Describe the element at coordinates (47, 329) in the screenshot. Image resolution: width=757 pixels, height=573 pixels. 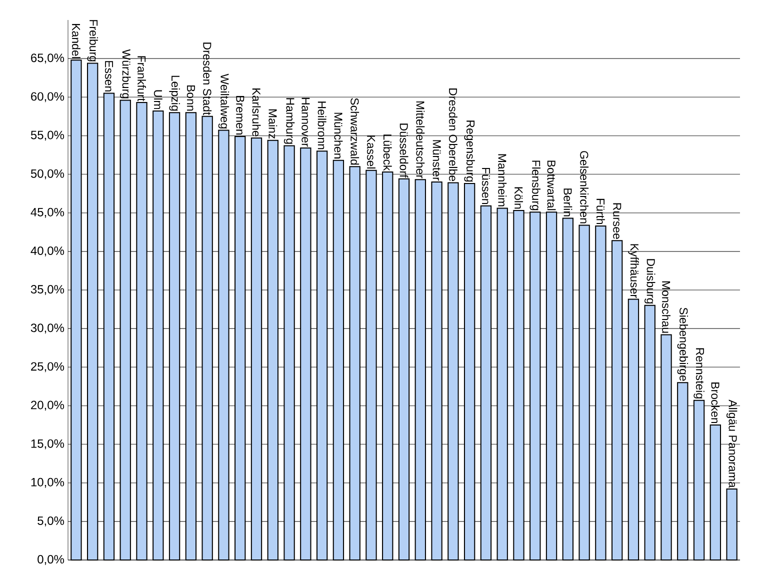
I see `y-tick-label: 30,0%` at that location.